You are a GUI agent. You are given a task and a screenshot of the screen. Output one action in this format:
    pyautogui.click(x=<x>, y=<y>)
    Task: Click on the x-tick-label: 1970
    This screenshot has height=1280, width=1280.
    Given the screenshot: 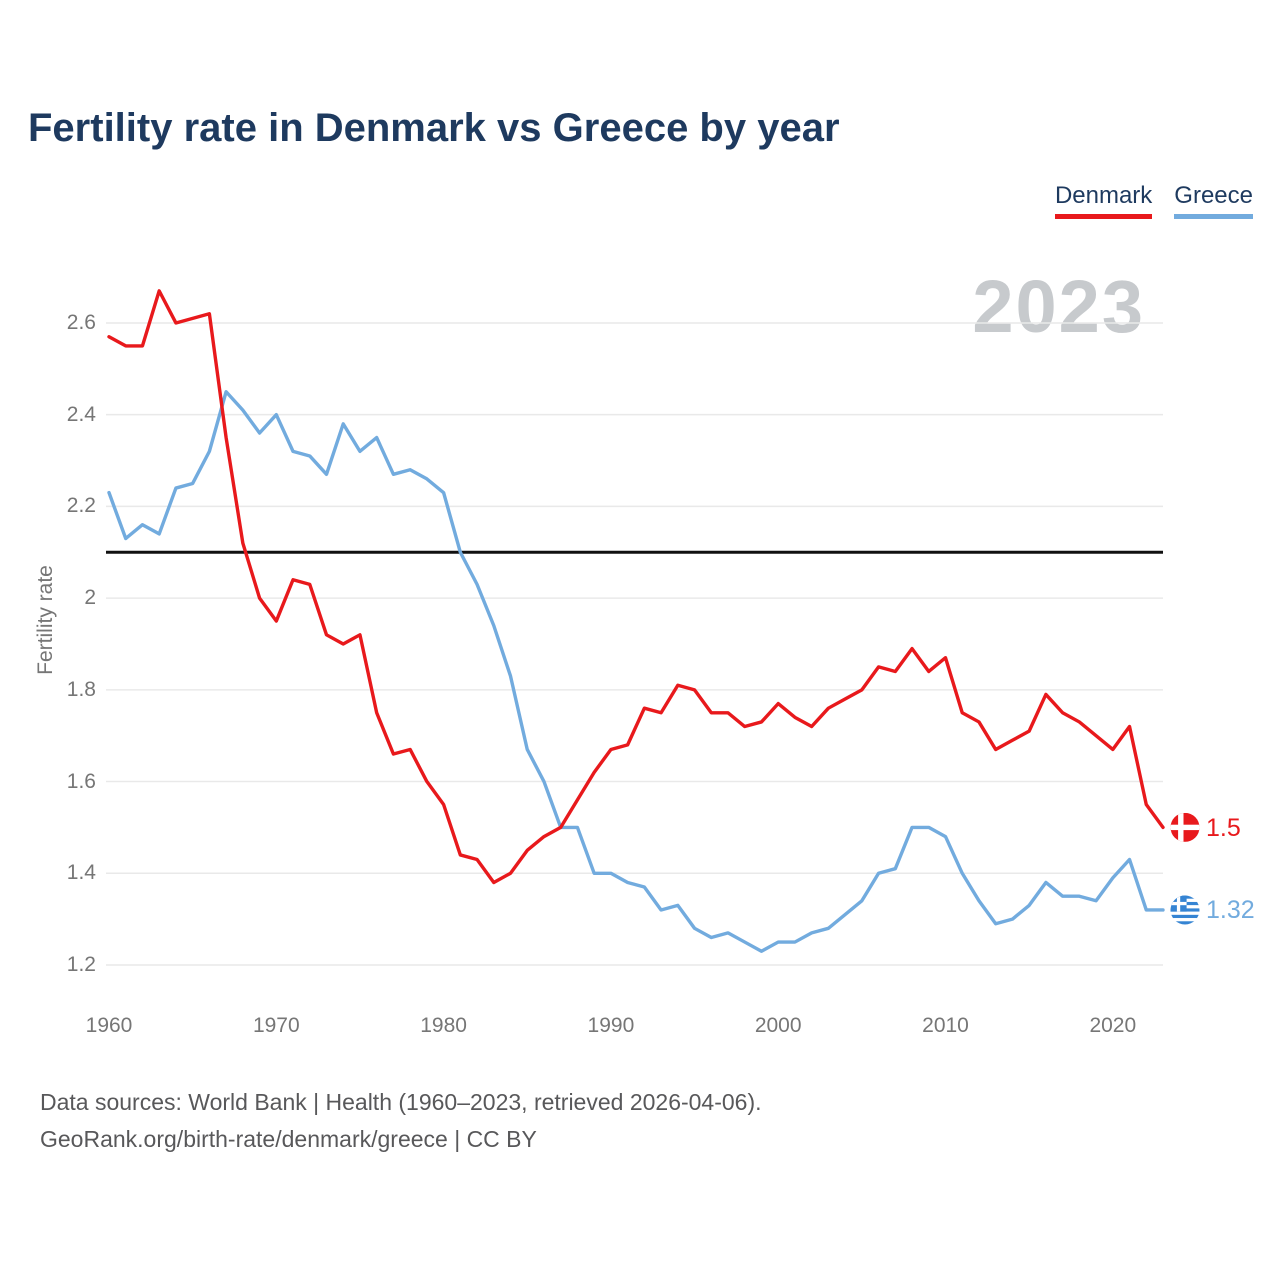 What is the action you would take?
    pyautogui.click(x=276, y=1025)
    